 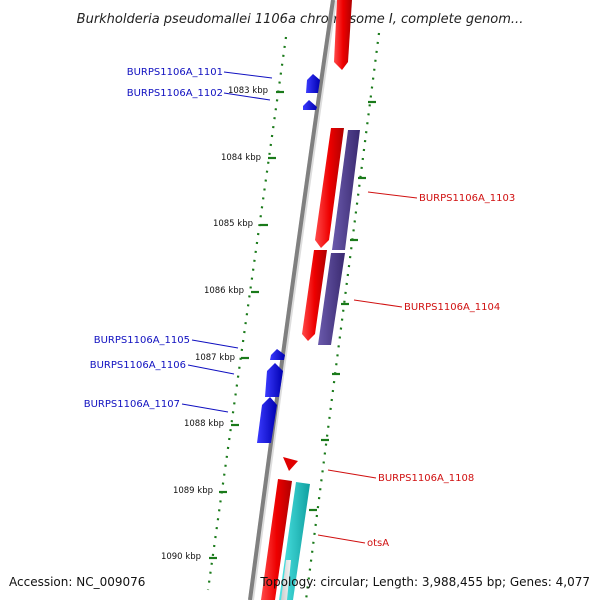 What do you see at coordinates (175, 72) in the screenshot?
I see `gene-label-burps1106a-1101: BURPS1106A_1101` at bounding box center [175, 72].